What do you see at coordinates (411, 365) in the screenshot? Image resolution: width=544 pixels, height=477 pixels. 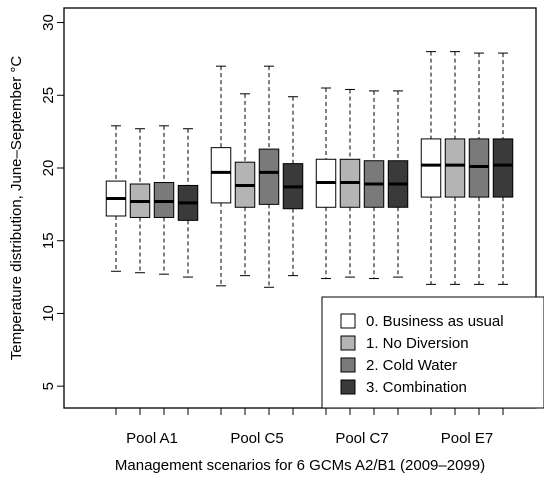 I see `legend-label: 2. Cold Water` at bounding box center [411, 365].